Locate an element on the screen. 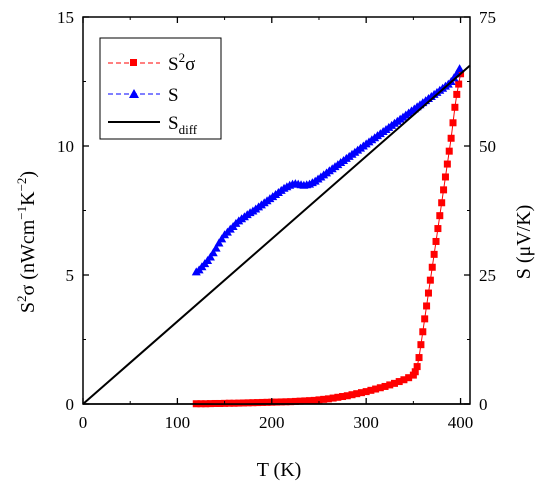  x-tick-label: 400 is located at coordinates (461, 422).